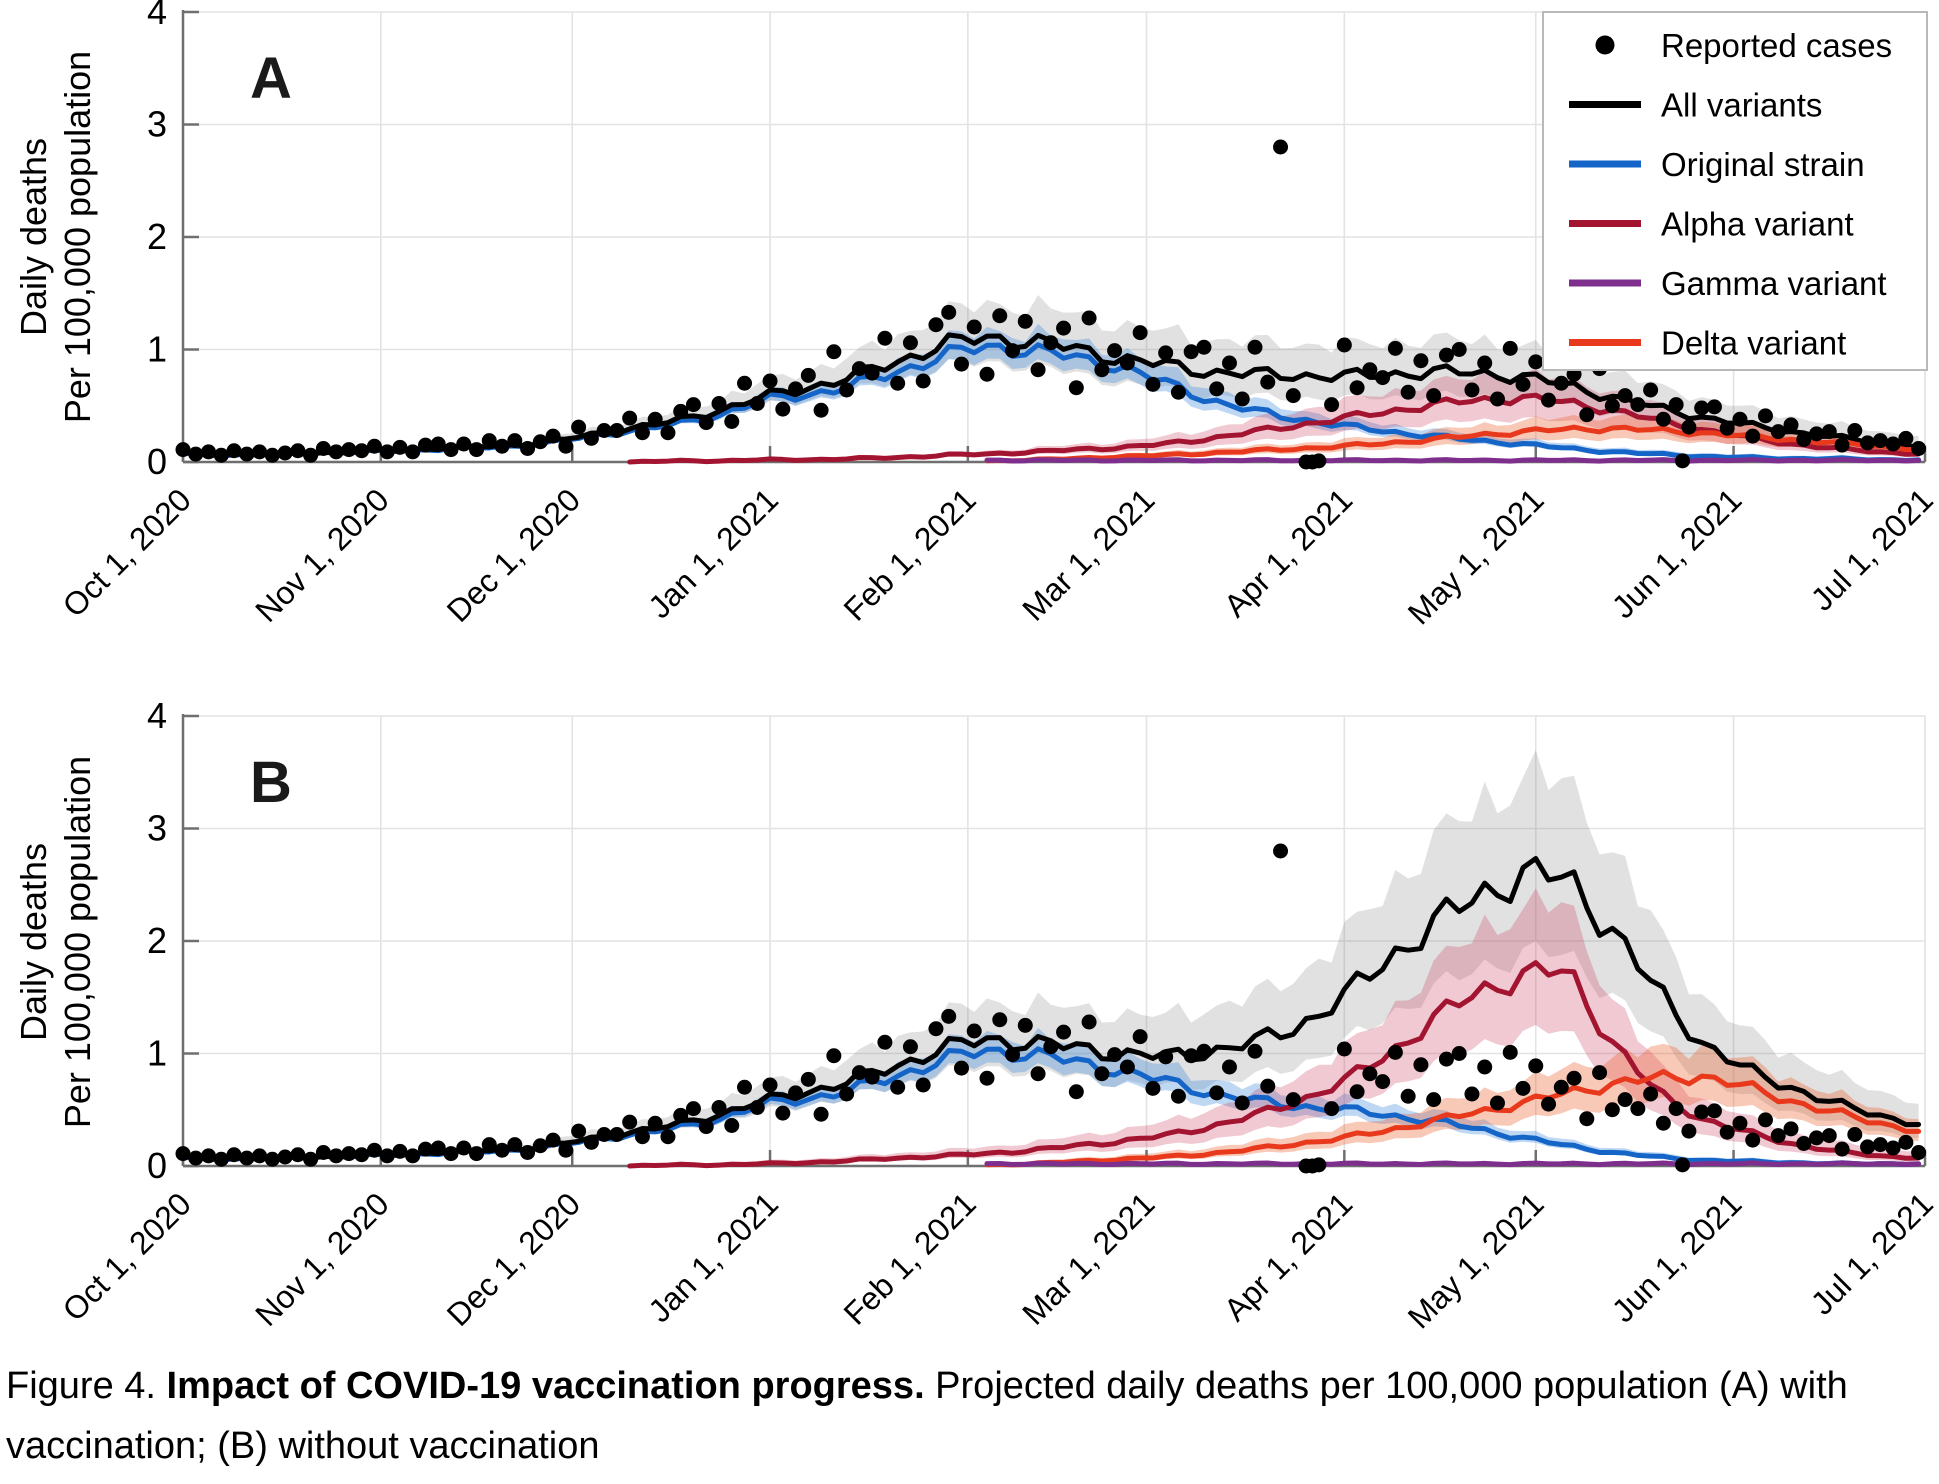 Image resolution: width=1939 pixels, height=1484 pixels. What do you see at coordinates (1711, 224) in the screenshot?
I see `legend-item-alpha-variant: Alpha variant` at bounding box center [1711, 224].